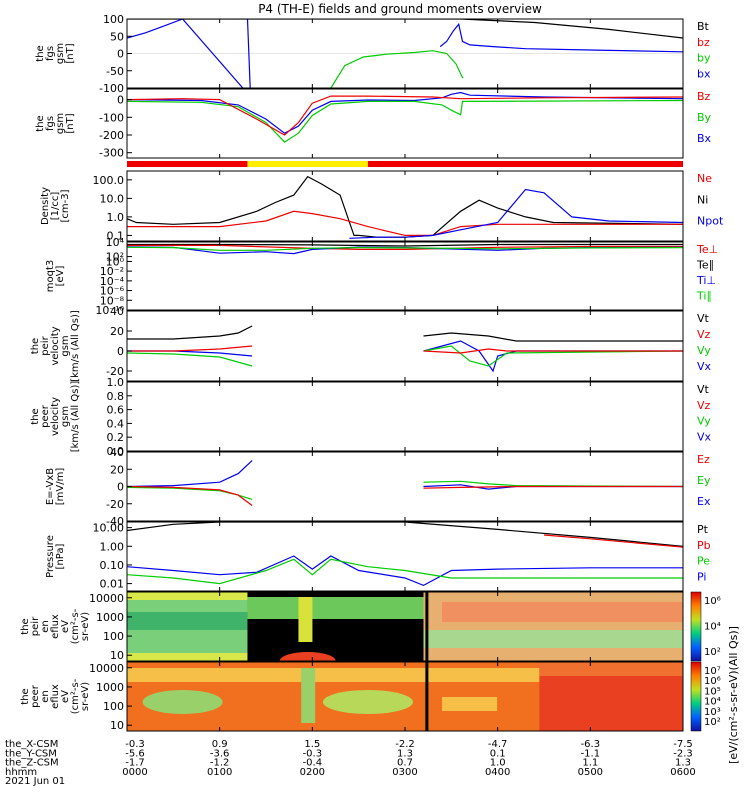 This screenshot has height=800, width=750. What do you see at coordinates (704, 480) in the screenshot?
I see `efield-legend-1: Ey` at bounding box center [704, 480].